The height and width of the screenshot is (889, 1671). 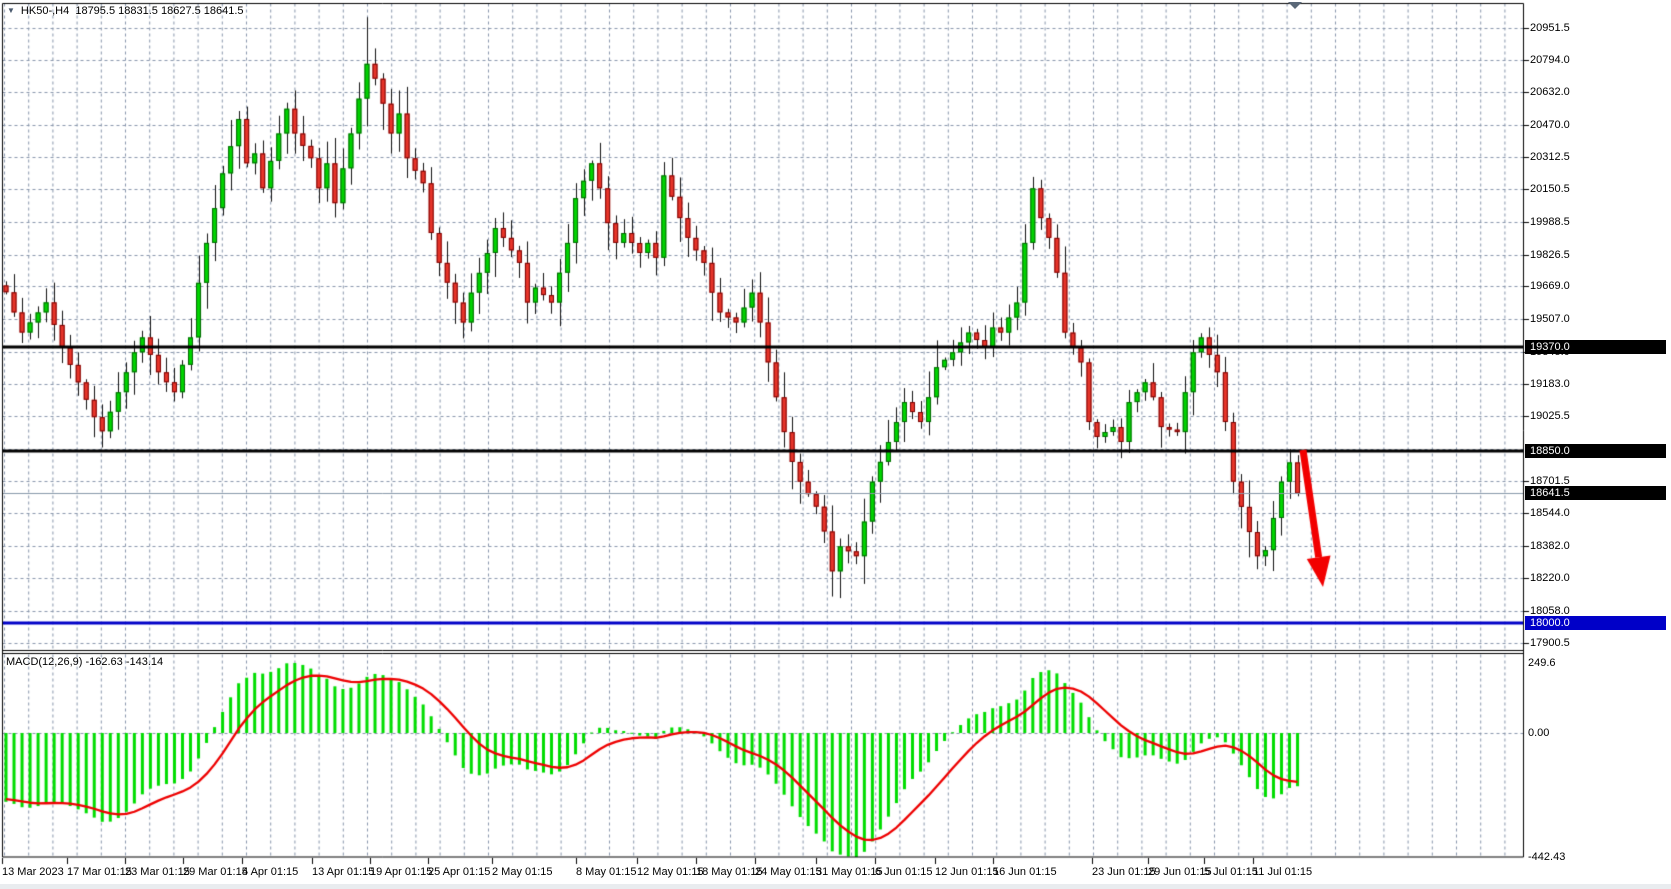 I want to click on time-axis-label: 13 Apr 01:15, so click(x=343, y=872).